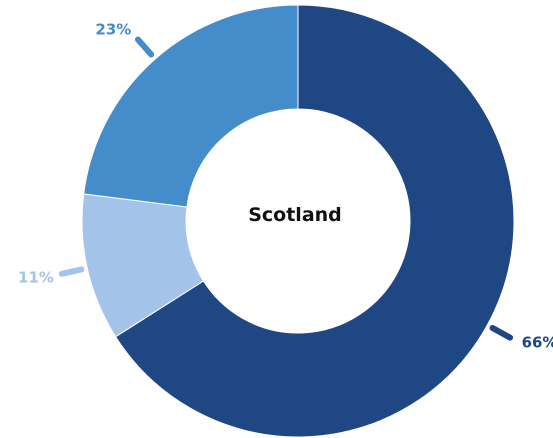 Image resolution: width=553 pixels, height=438 pixels. I want to click on slice-label-3: 23%, so click(113, 29).